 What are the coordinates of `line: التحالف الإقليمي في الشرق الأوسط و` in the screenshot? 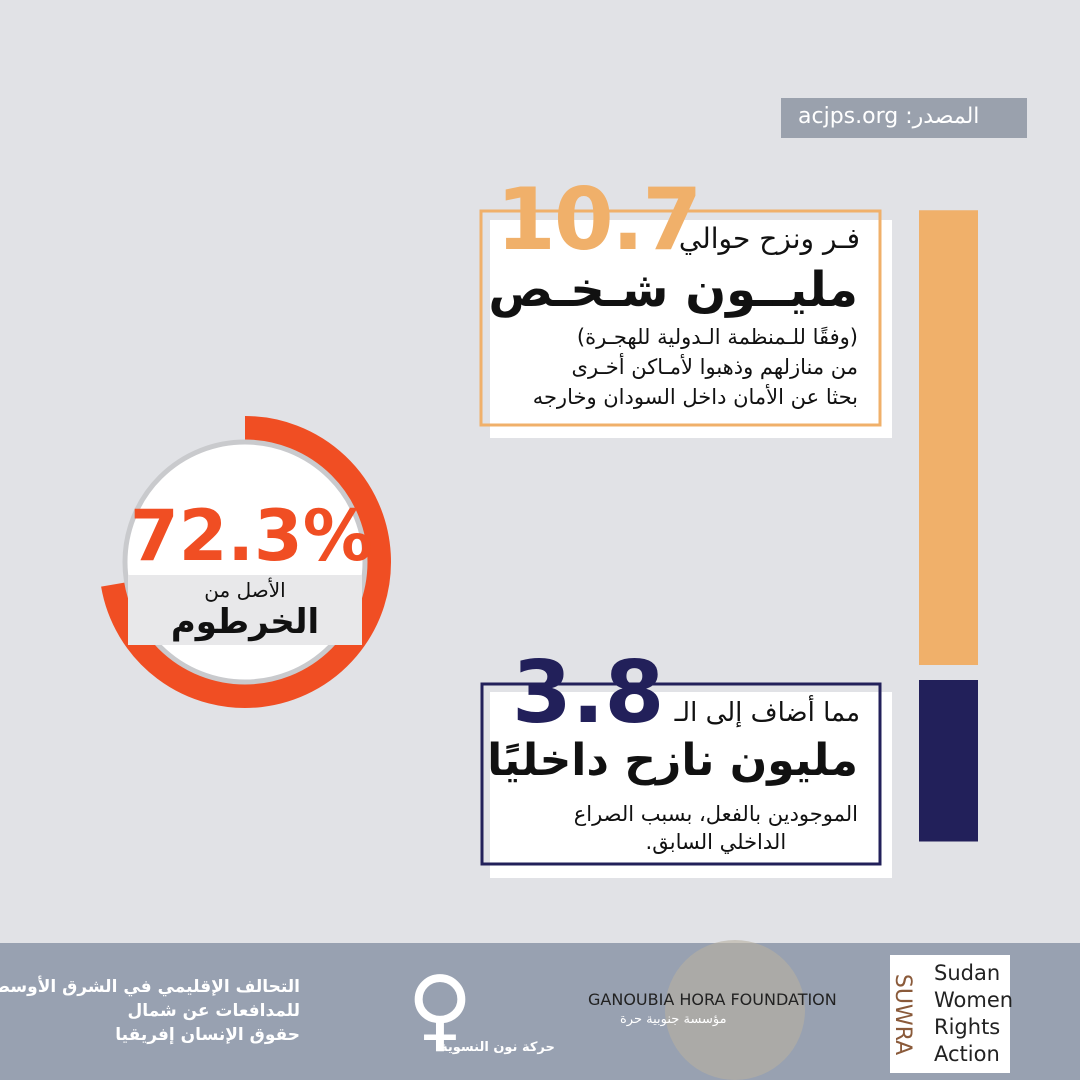 It's located at (150, 987).